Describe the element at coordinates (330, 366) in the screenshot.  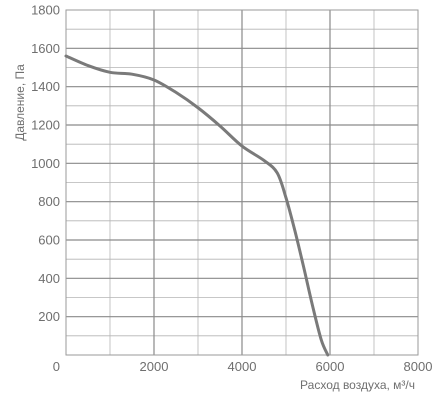
I see `x-tick-label: 6000` at that location.